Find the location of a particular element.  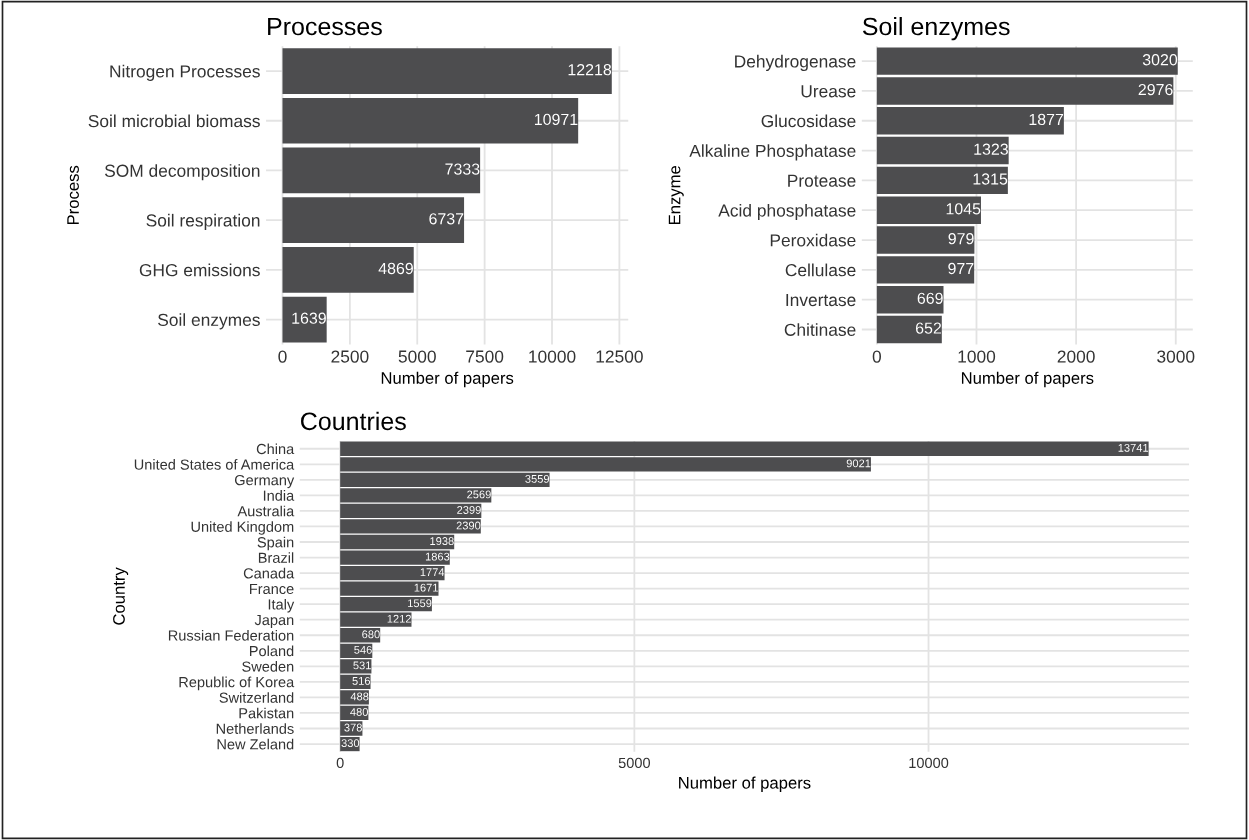

data-label: 652 is located at coordinates (928, 328).